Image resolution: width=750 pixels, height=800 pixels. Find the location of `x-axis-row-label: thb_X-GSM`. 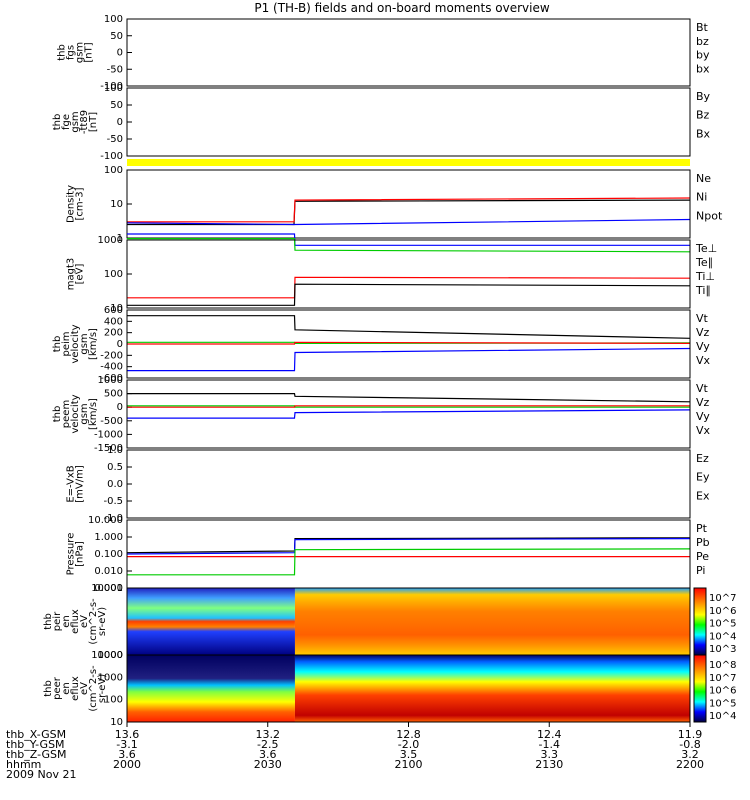

x-axis-row-label: thb_X-GSM is located at coordinates (36, 734).